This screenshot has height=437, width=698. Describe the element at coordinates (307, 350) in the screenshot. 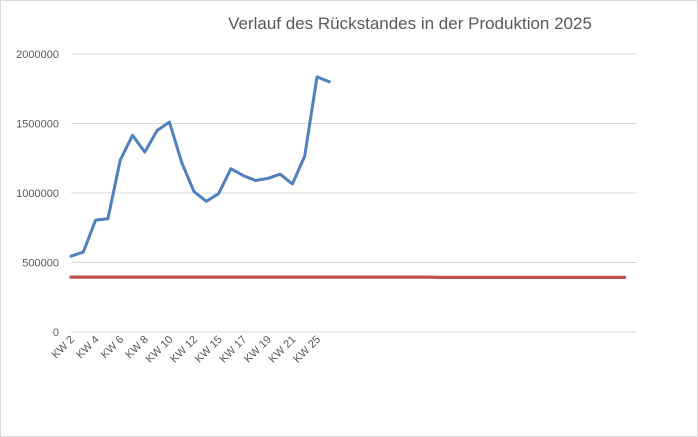

I see `x-tick-label: KW 25` at that location.